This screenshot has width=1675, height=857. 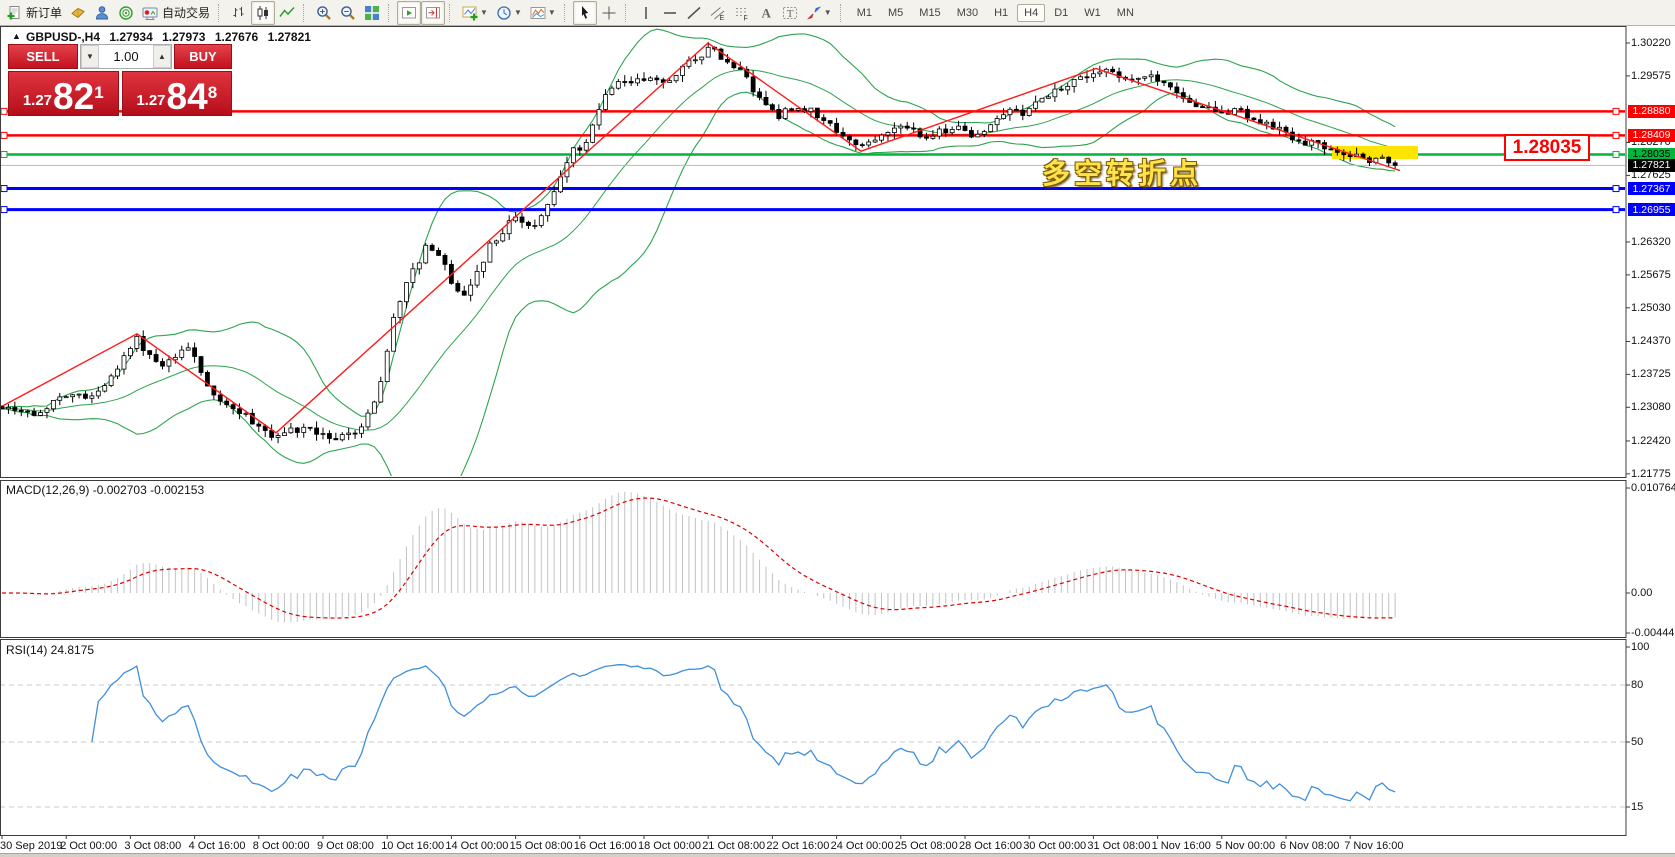 What do you see at coordinates (646, 13) in the screenshot?
I see `vertical-line-button` at bounding box center [646, 13].